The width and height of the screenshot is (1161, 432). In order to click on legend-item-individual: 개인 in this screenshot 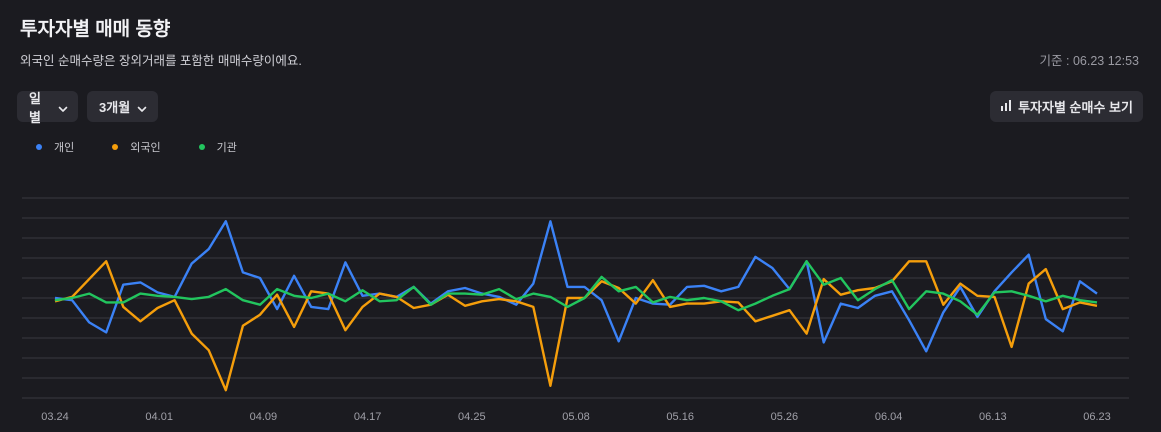, I will do `click(55, 147)`.